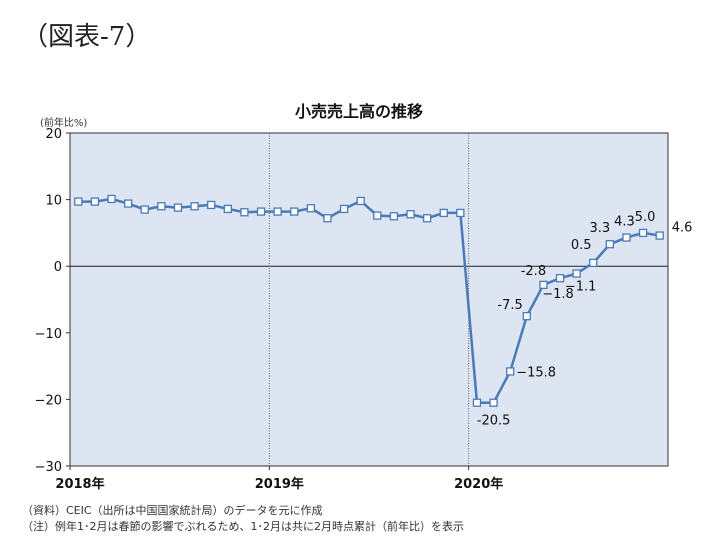 This screenshot has height=547, width=718. Describe the element at coordinates (87, 37) in the screenshot. I see `figure-label: （図表-7）` at that location.